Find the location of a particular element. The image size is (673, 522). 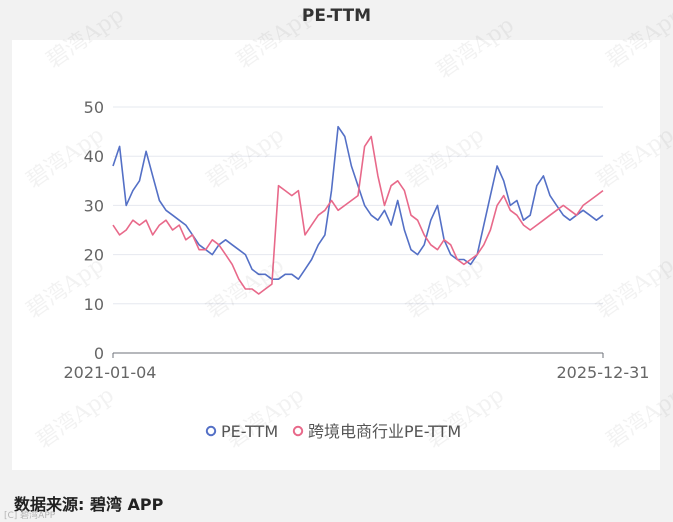

y-tick-label: 40 is located at coordinates (94, 156).